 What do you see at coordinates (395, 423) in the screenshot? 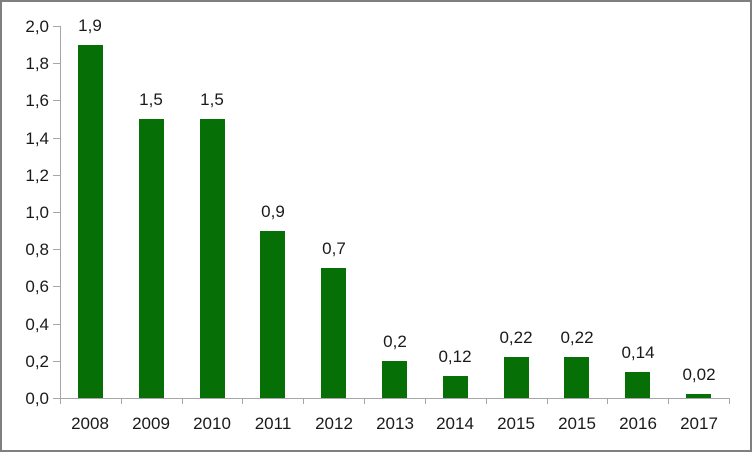
I see `x-tick-label: 2013` at bounding box center [395, 423].